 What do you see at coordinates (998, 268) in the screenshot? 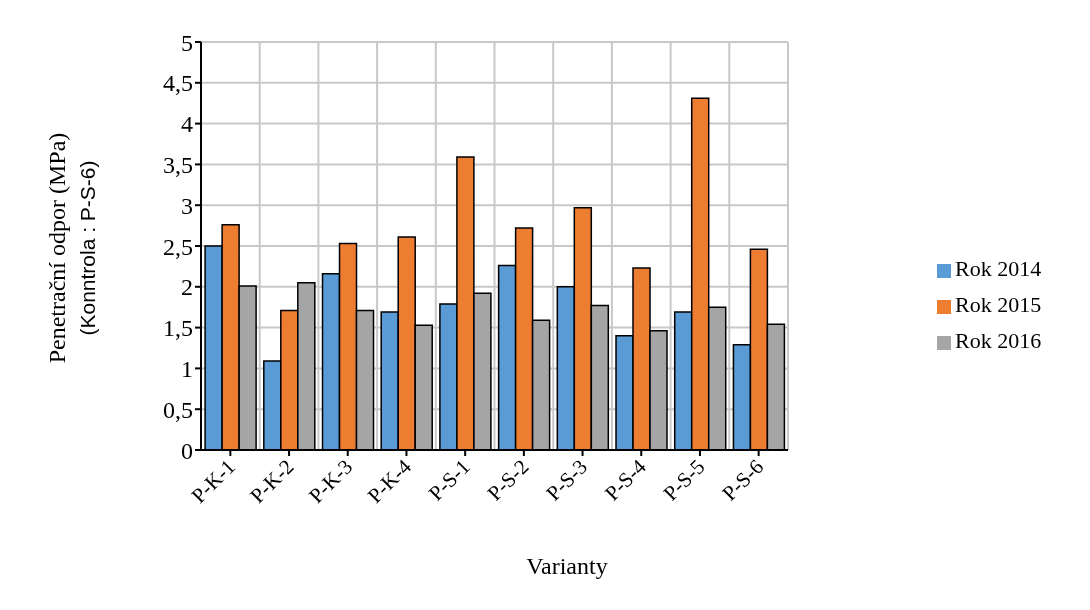
I see `legend-label: Rok 2014` at bounding box center [998, 268].